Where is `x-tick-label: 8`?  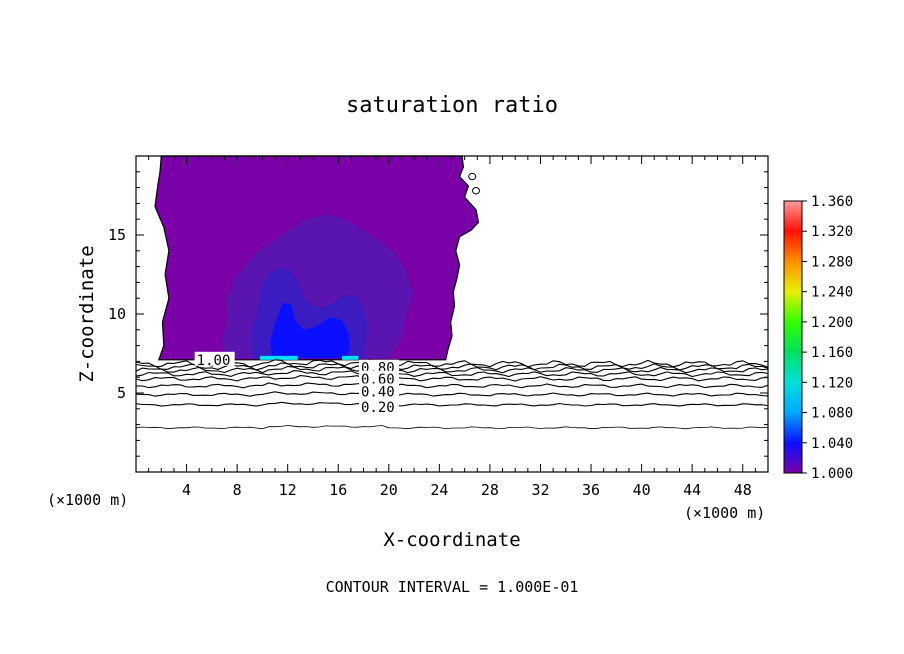 x-tick-label: 8 is located at coordinates (237, 490).